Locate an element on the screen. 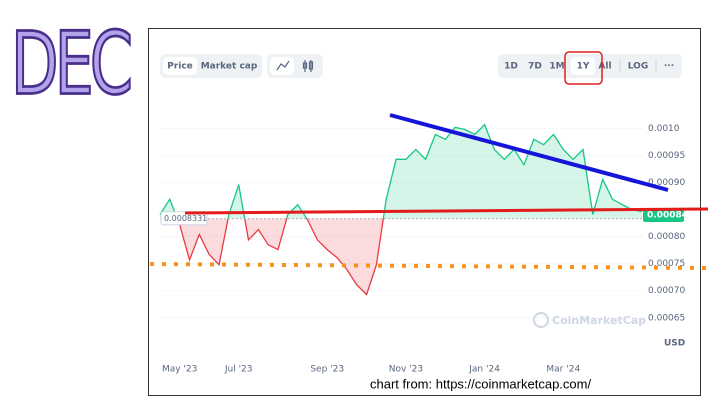  x-tick-label: Jan '24 is located at coordinates (484, 370).